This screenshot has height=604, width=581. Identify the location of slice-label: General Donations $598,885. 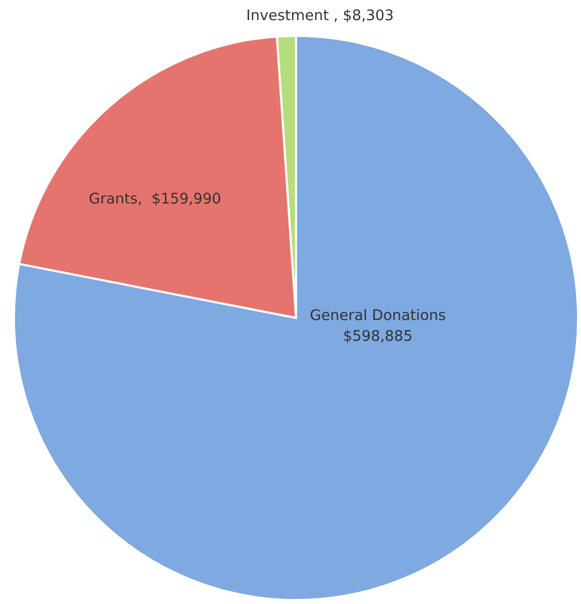
(378, 325).